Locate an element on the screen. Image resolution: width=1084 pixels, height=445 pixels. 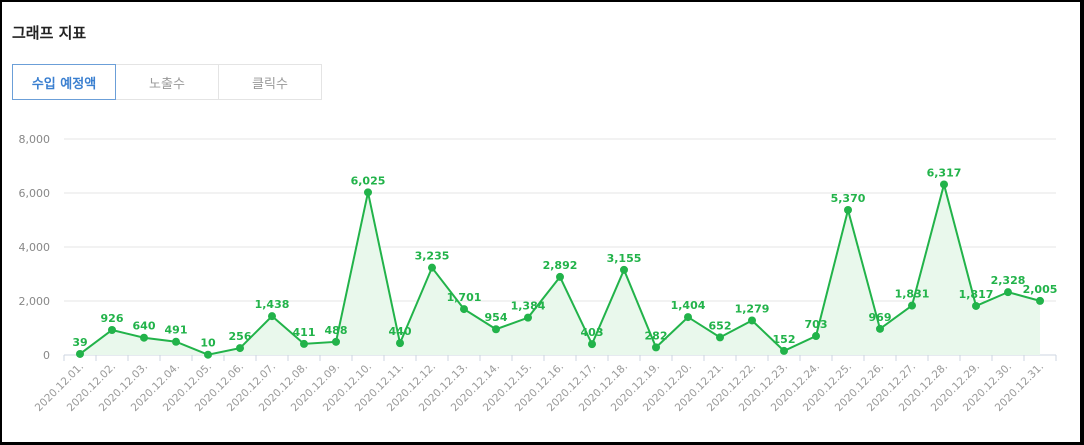
data-label: 3,155 is located at coordinates (624, 258).